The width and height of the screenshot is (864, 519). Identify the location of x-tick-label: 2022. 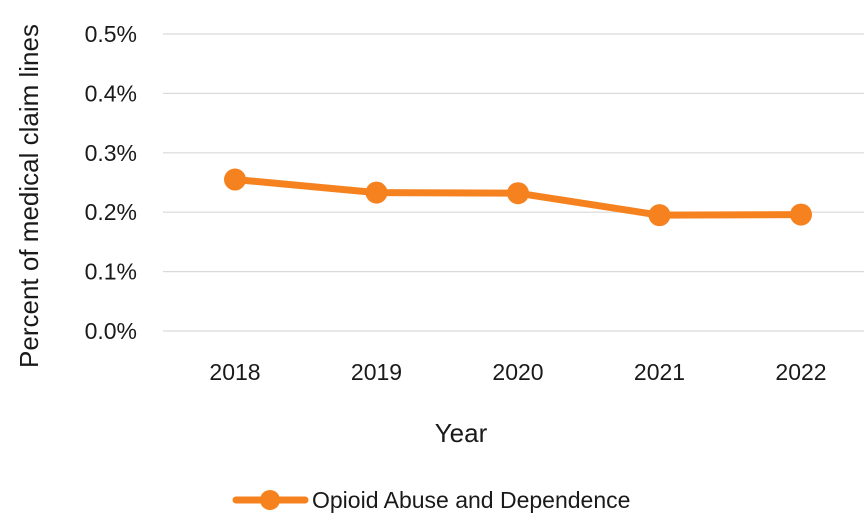
(800, 372).